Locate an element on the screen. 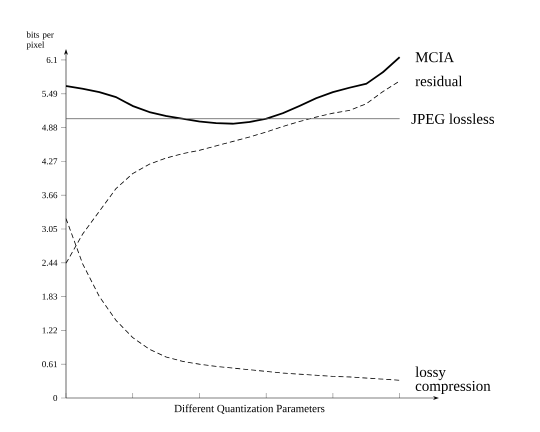 The image size is (540, 432). series-label: MCIA is located at coordinates (435, 57).